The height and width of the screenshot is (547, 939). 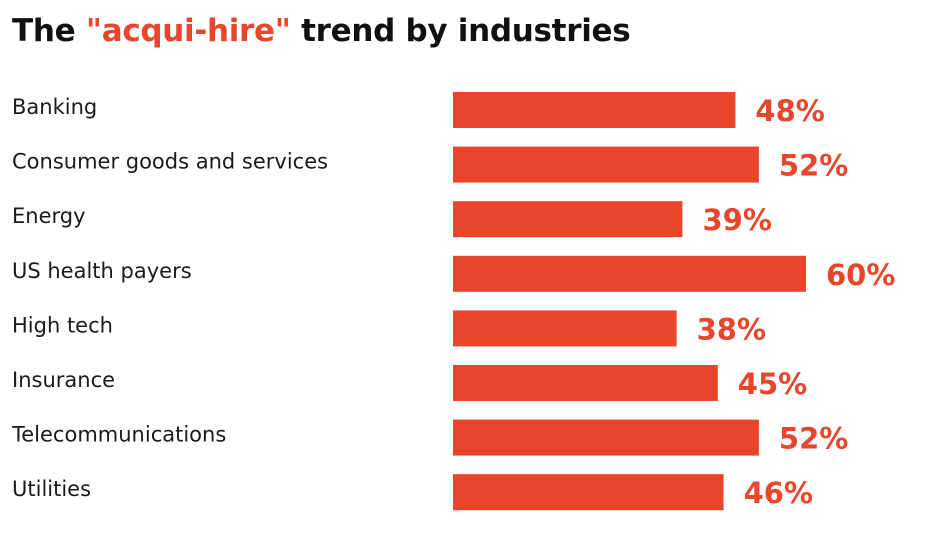 I want to click on bar-row-telecommunications: Telecommunications 52%, so click(x=429, y=437).